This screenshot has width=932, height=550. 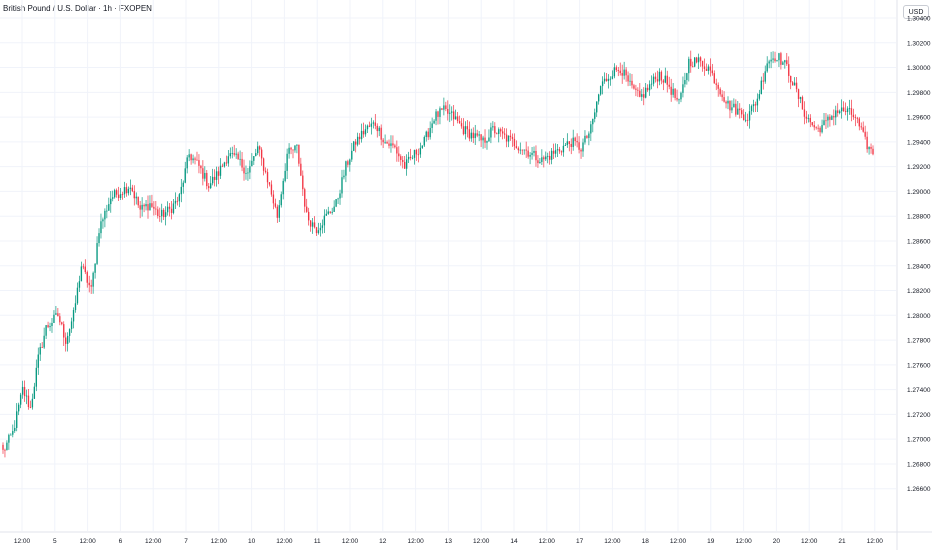 I want to click on currency-selector-button: USD, so click(x=916, y=12).